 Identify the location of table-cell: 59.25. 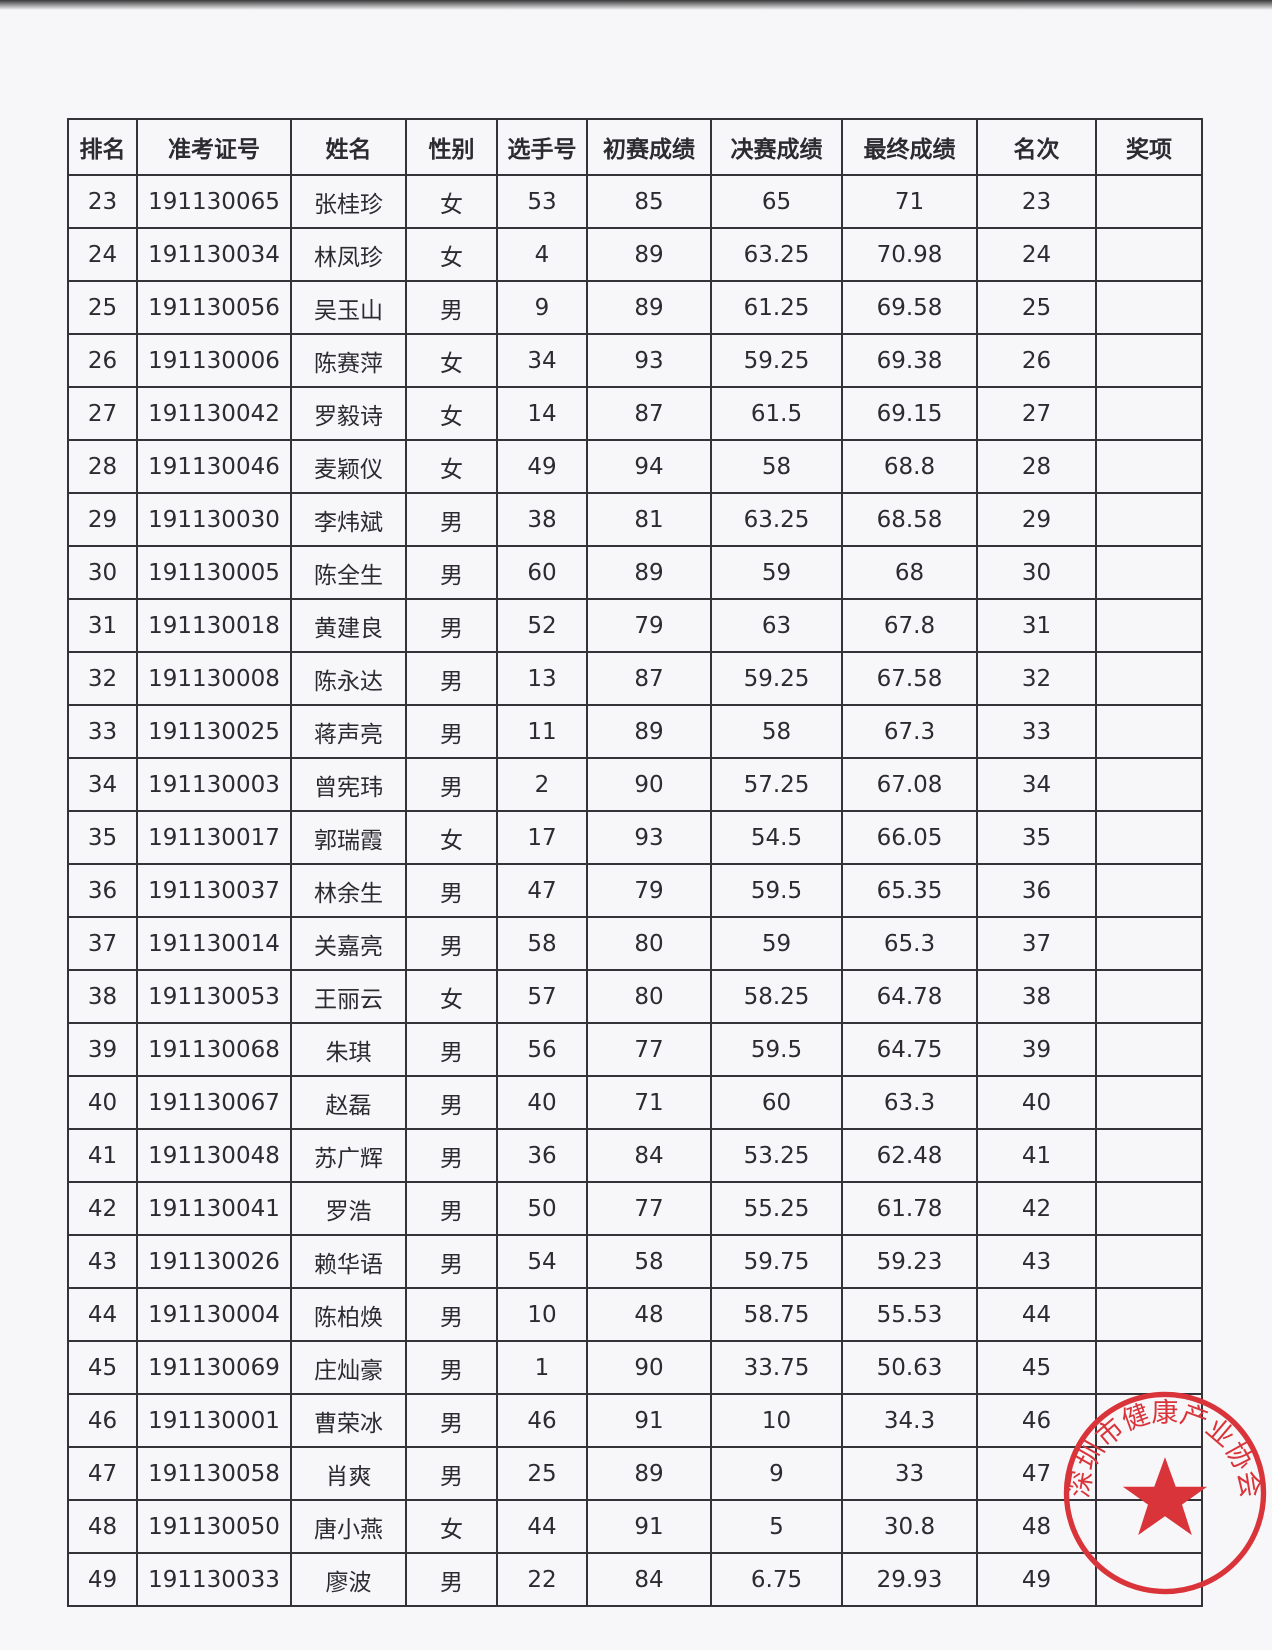
(776, 678).